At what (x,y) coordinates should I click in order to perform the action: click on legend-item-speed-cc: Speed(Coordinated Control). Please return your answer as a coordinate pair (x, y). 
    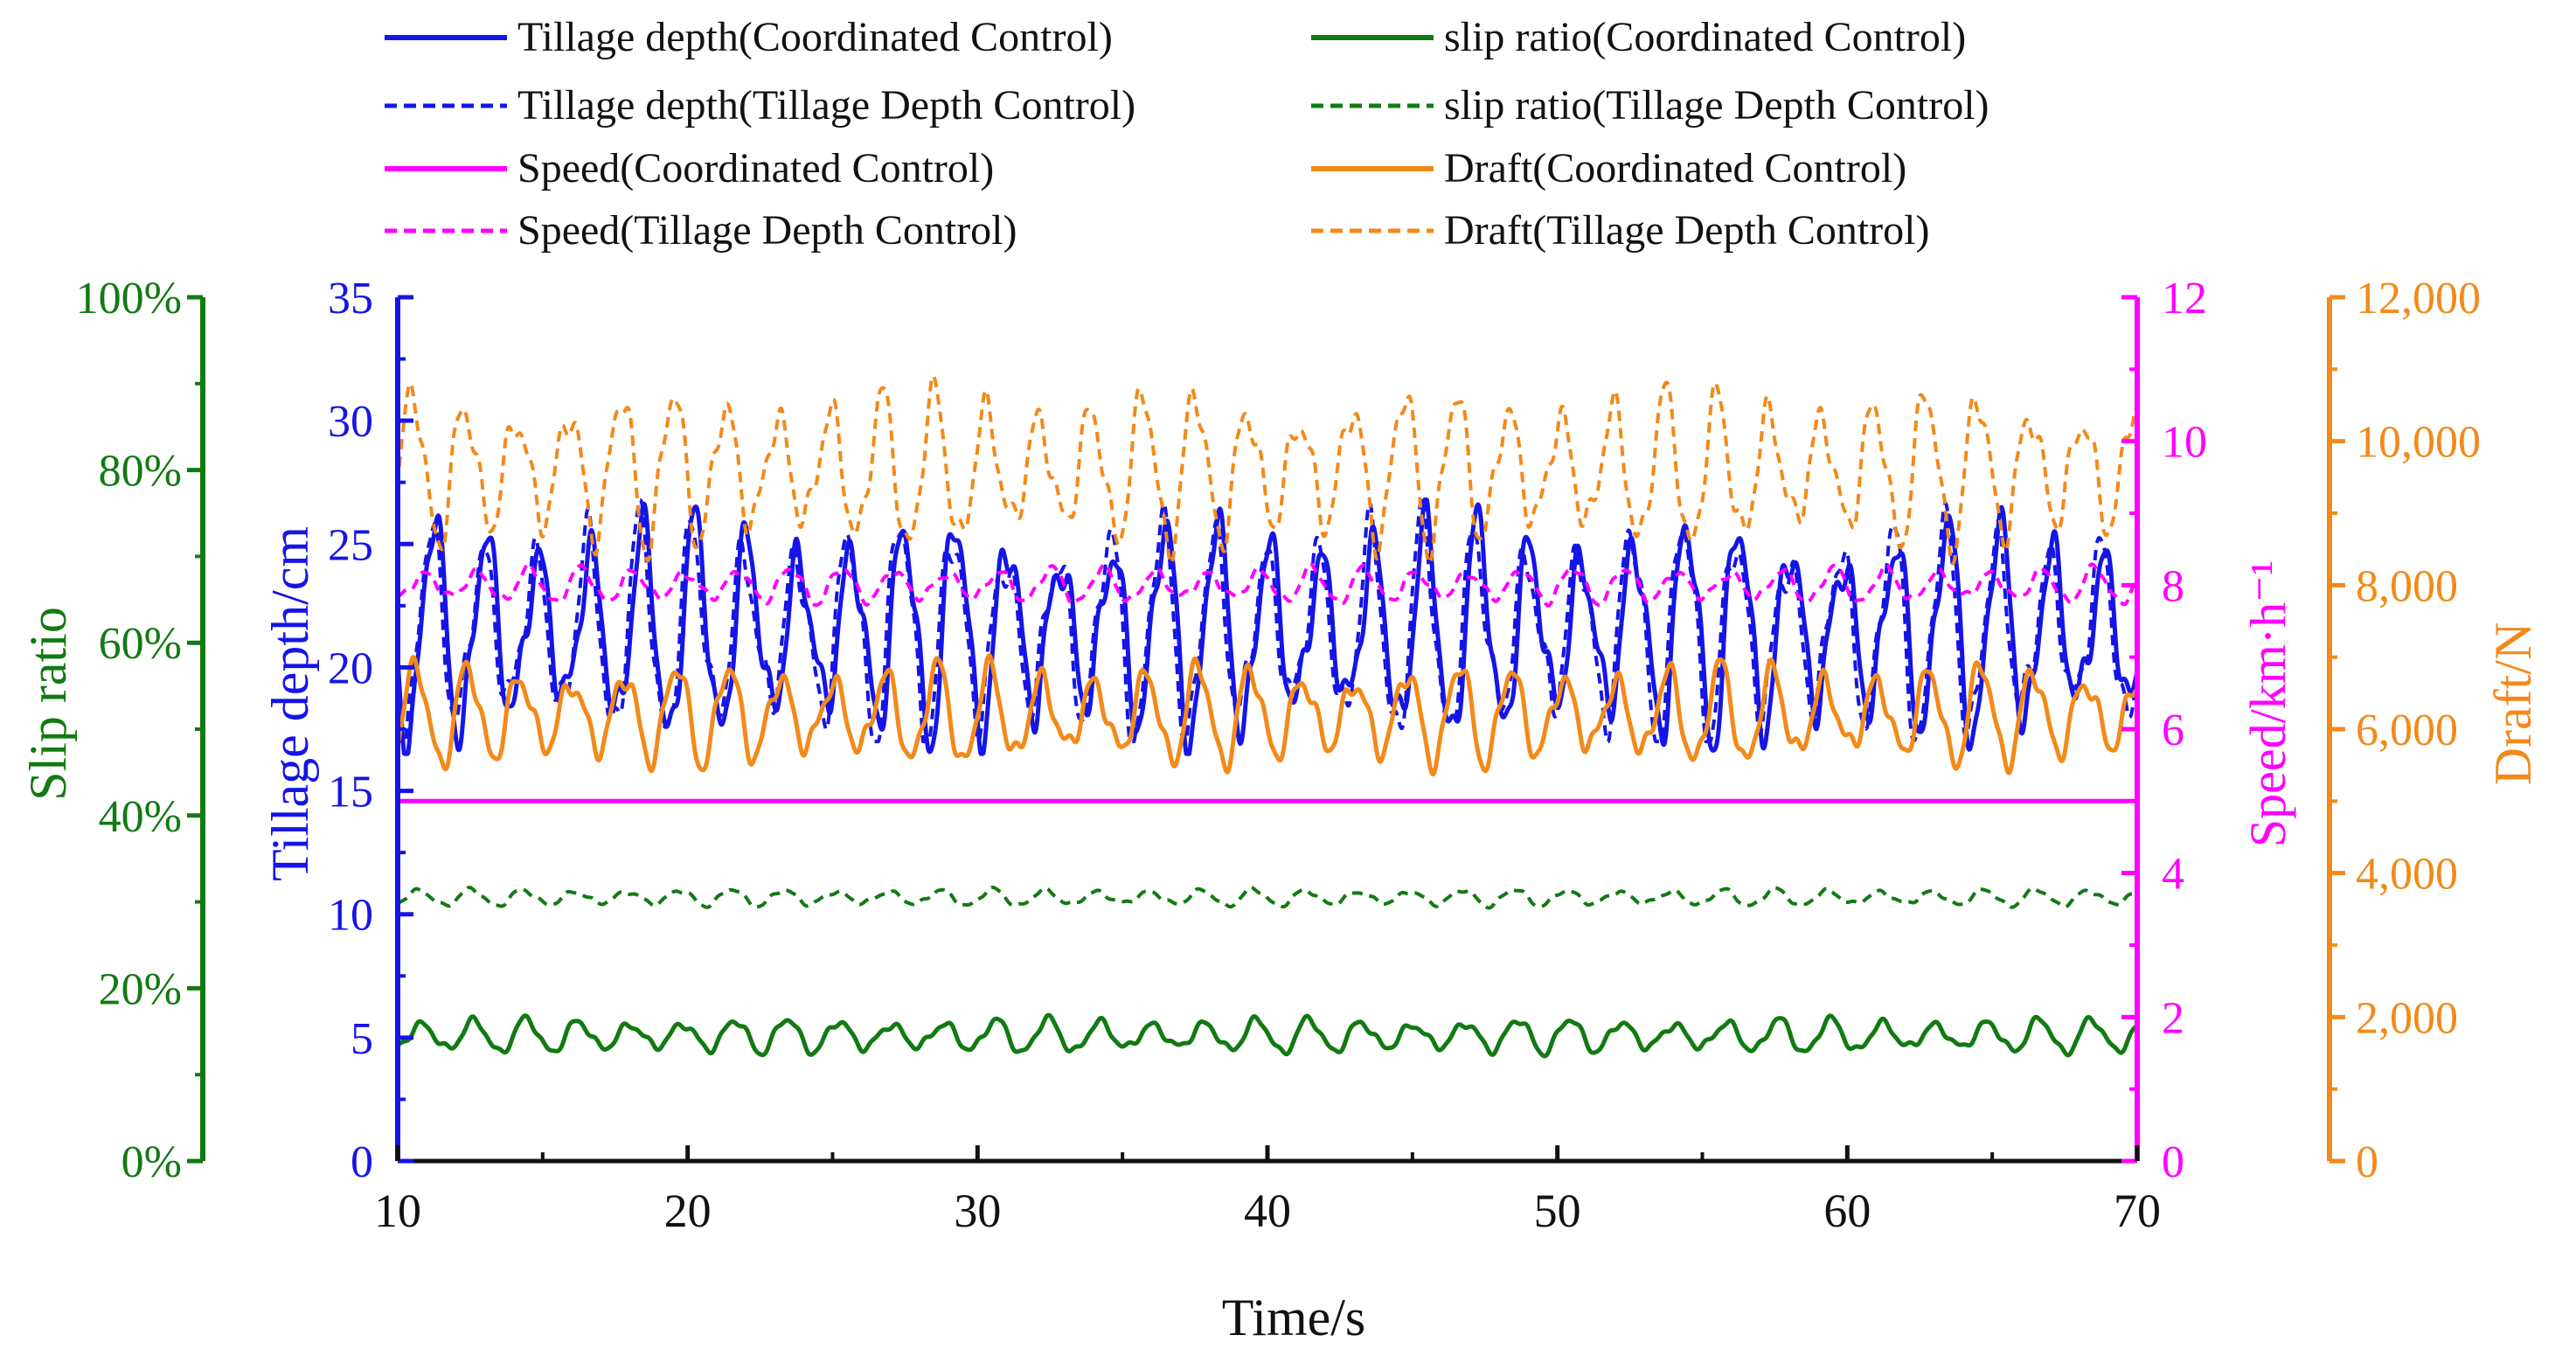
    Looking at the image, I should click on (689, 168).